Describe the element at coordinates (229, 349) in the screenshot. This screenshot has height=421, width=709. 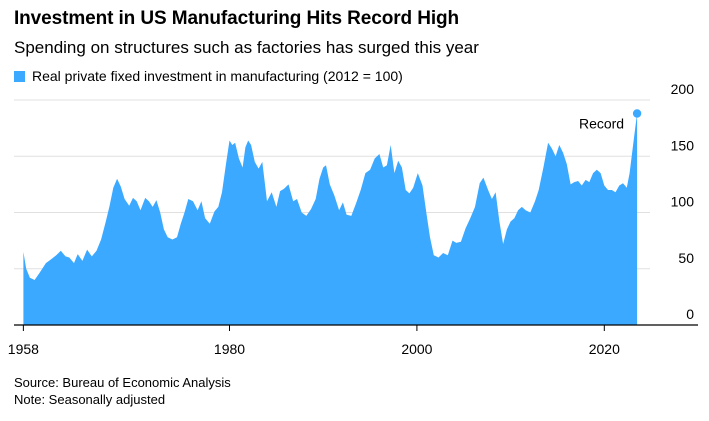
I see `x-tick-label: 1980` at that location.